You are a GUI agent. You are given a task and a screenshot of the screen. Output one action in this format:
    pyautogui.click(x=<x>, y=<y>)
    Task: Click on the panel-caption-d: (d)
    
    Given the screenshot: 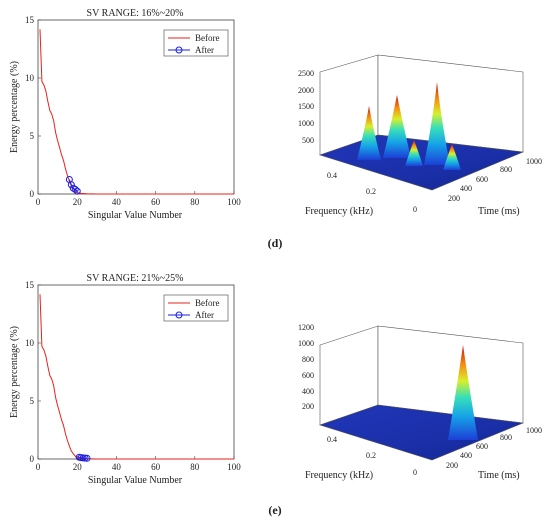 What is the action you would take?
    pyautogui.click(x=275, y=243)
    